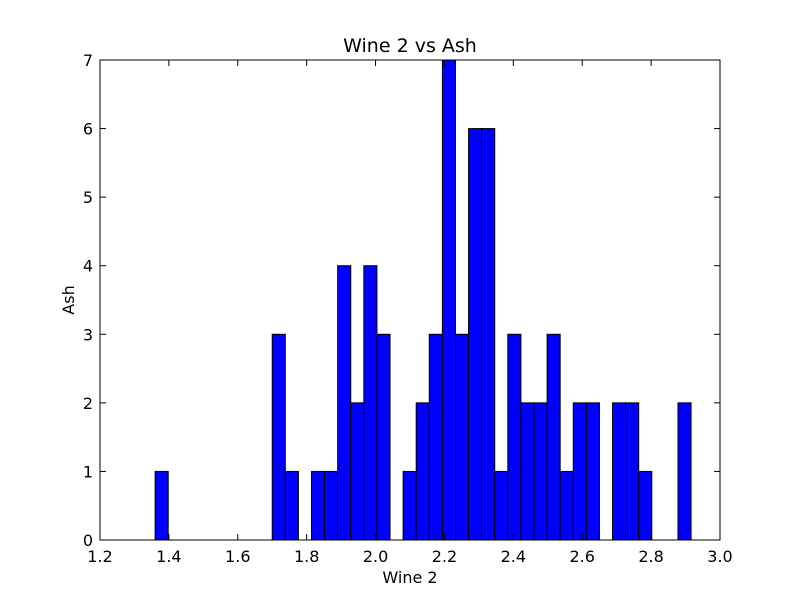  Describe the element at coordinates (719, 556) in the screenshot. I see `x-tick-label: 3.0` at that location.